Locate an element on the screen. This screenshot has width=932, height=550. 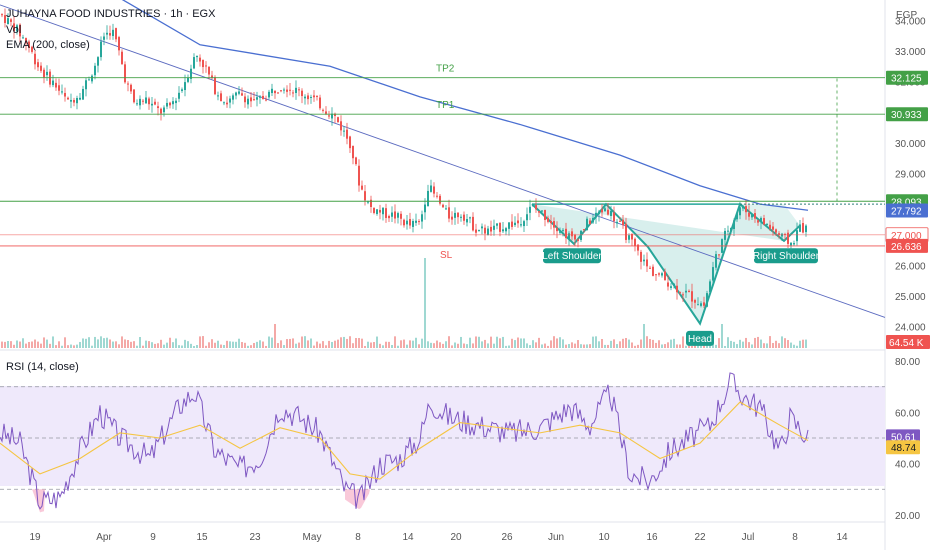
time-tick-label: Jul is located at coordinates (748, 537).